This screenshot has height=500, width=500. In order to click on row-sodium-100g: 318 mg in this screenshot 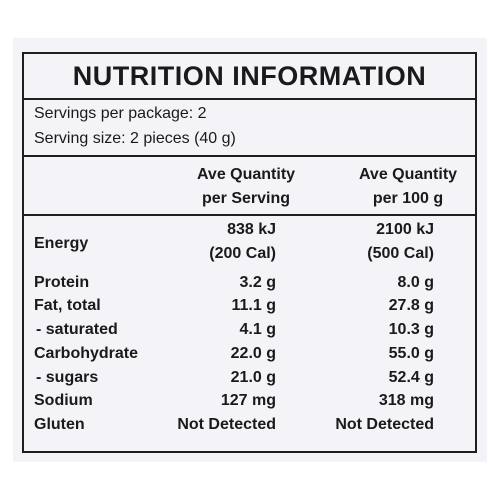, I will do `click(406, 400)`.